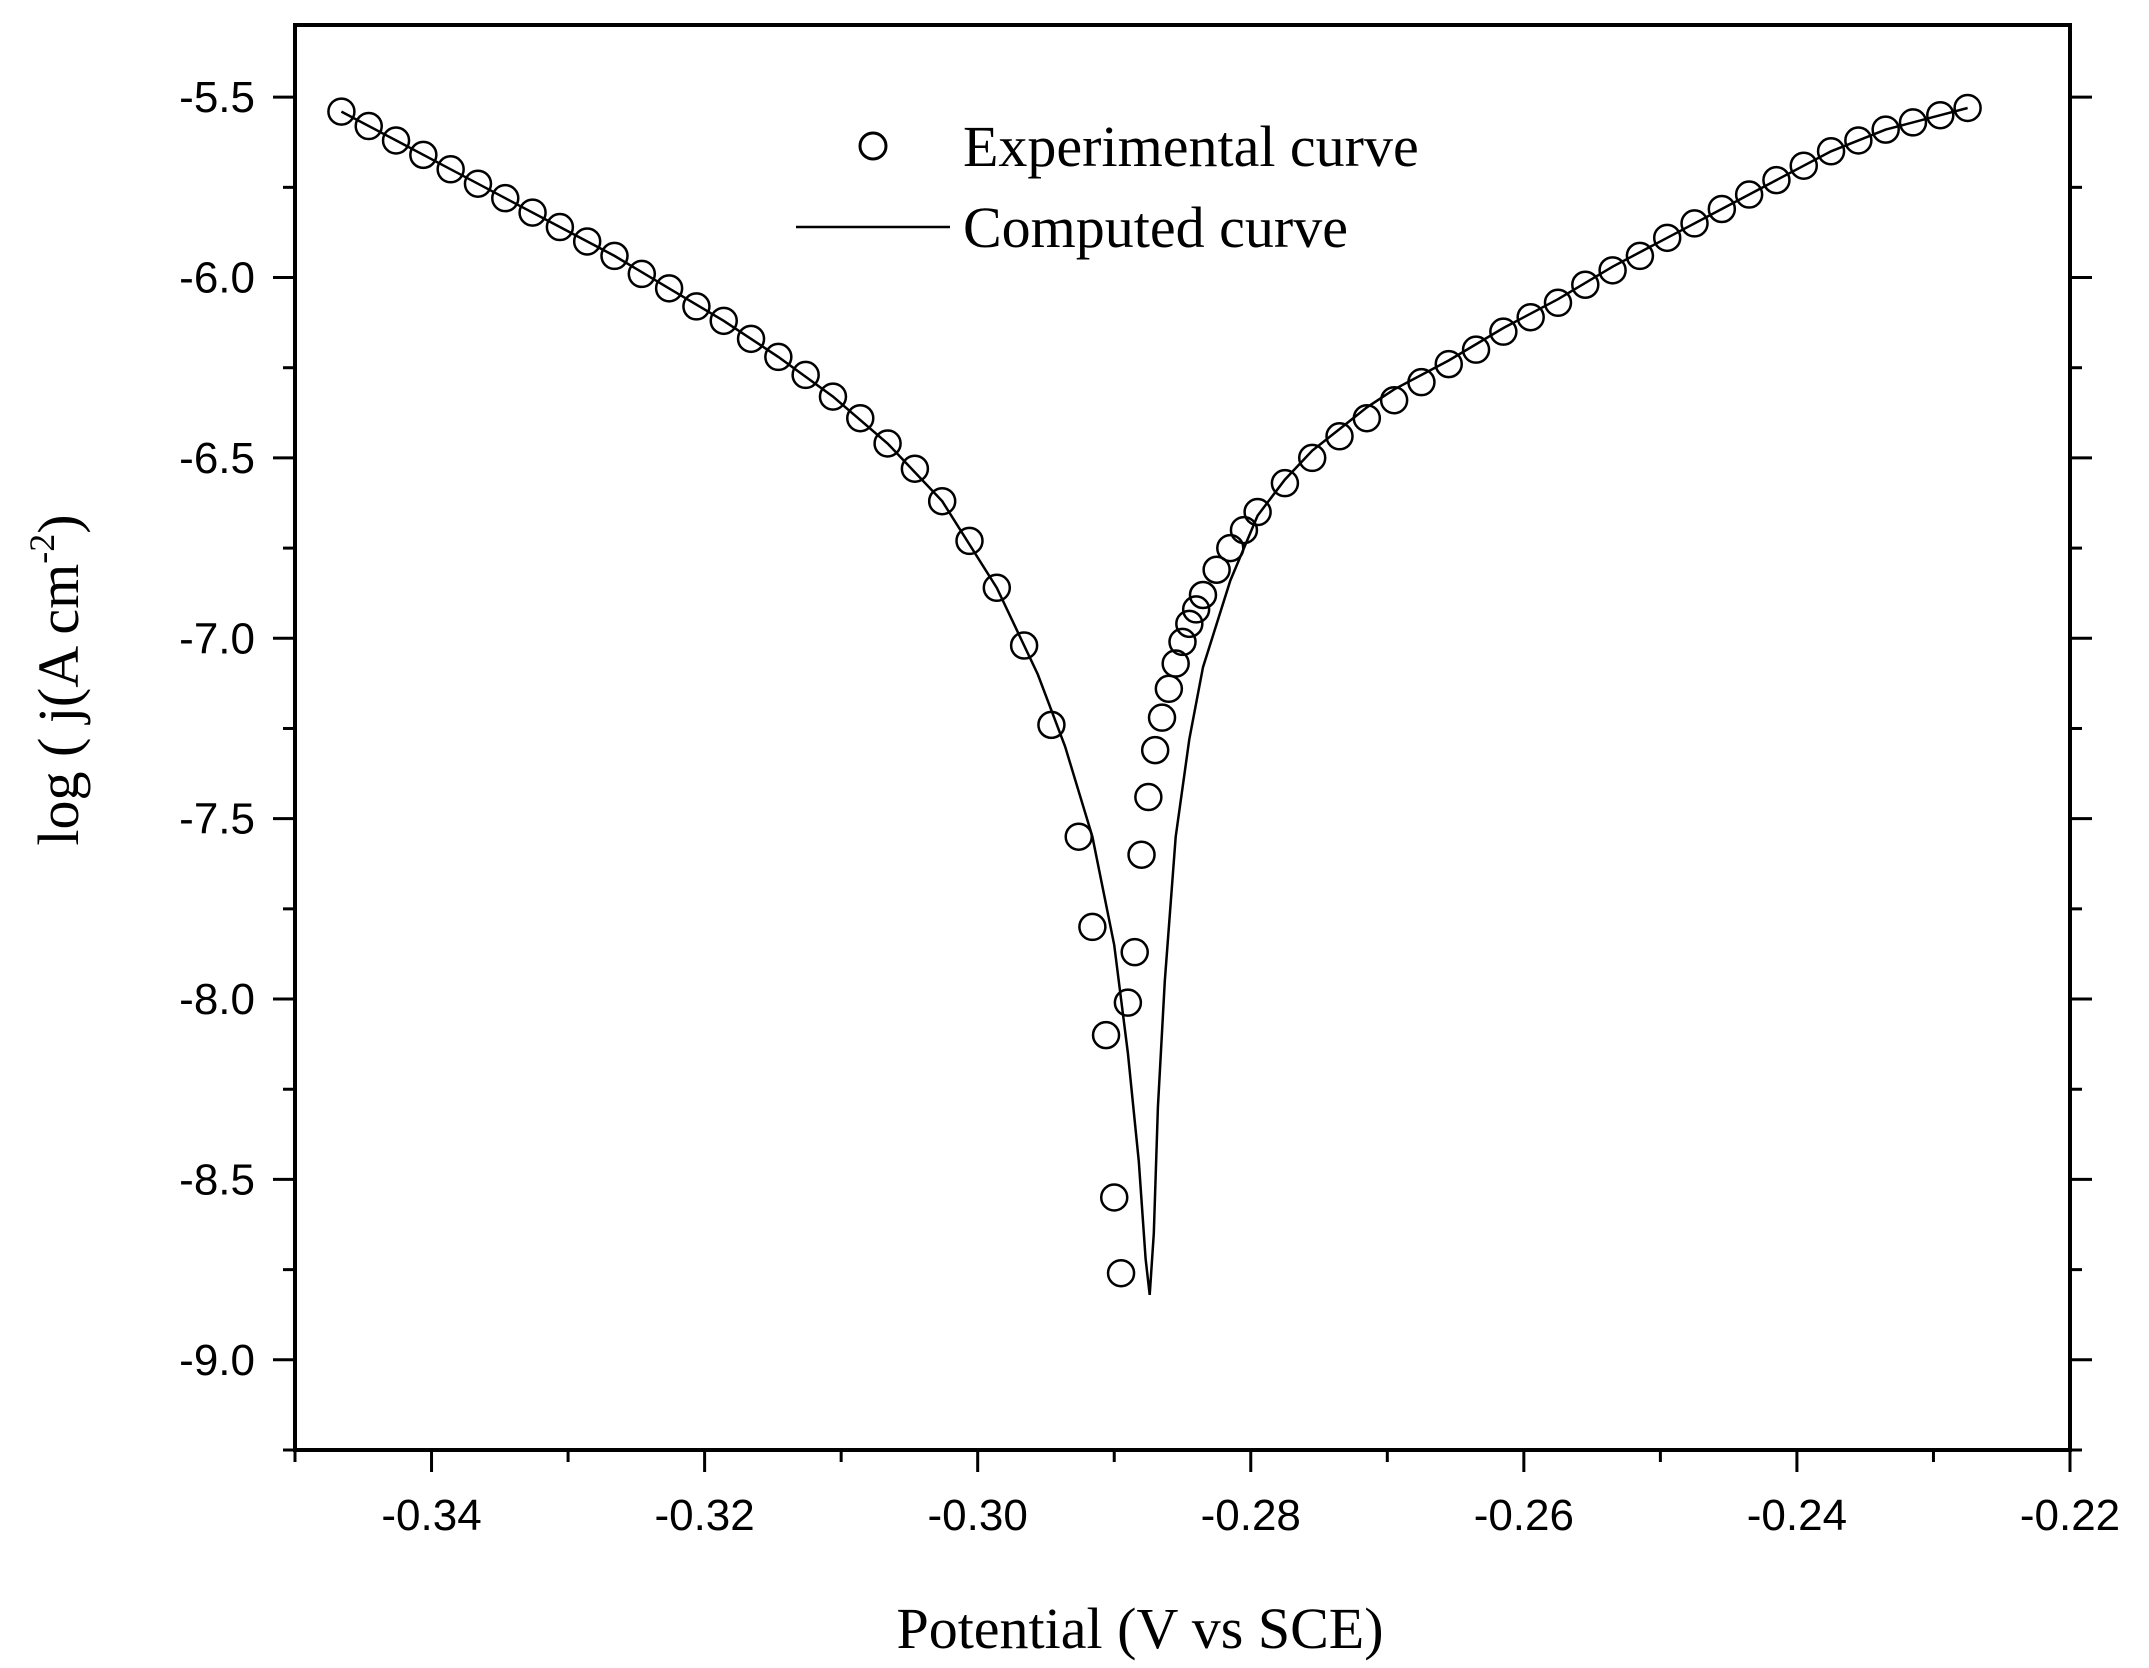  I want to click on y-axis-title: log ( j(A cm-2), so click(56, 679).